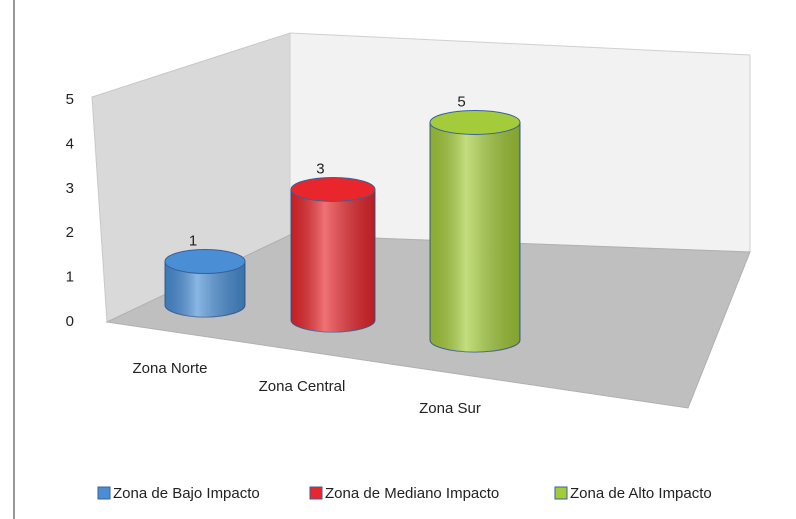 This screenshot has width=796, height=519. What do you see at coordinates (450, 408) in the screenshot?
I see `x-tick-label: Zona Sur` at bounding box center [450, 408].